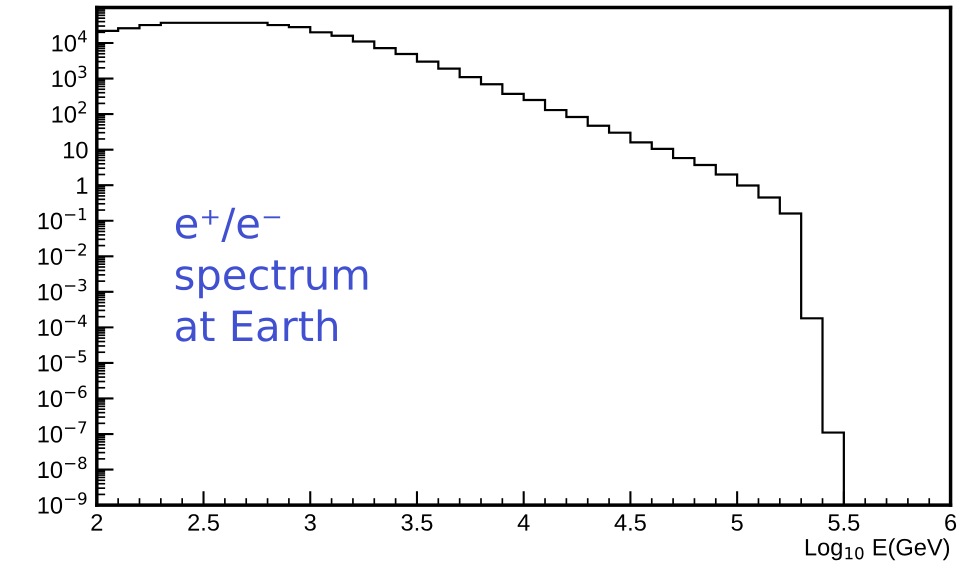  What do you see at coordinates (310, 522) in the screenshot?
I see `x-tick-label: 3` at bounding box center [310, 522].